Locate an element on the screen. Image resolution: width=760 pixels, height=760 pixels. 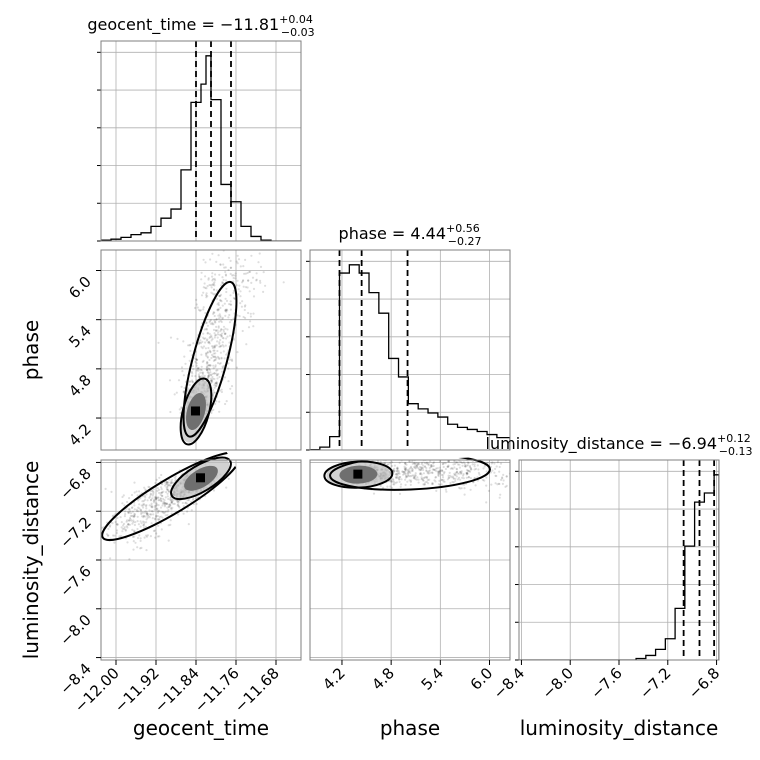
hist-panel-phase: phase = 4.44+0.56 −0.27 is located at coordinates (408, 336).